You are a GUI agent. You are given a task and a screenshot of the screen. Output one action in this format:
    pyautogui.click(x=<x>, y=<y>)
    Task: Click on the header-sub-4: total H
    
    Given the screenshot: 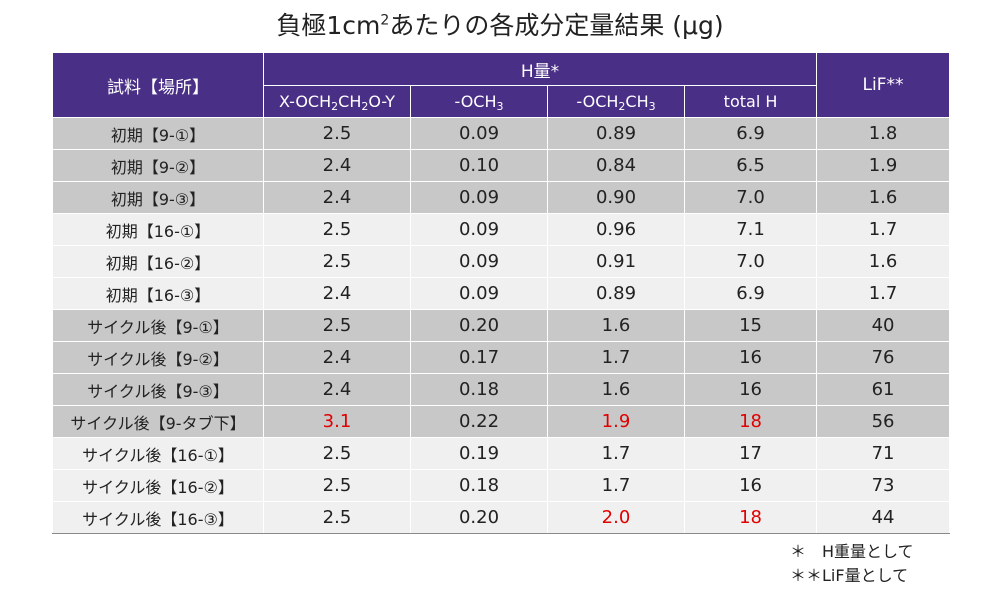 What is the action you would take?
    pyautogui.click(x=750, y=101)
    